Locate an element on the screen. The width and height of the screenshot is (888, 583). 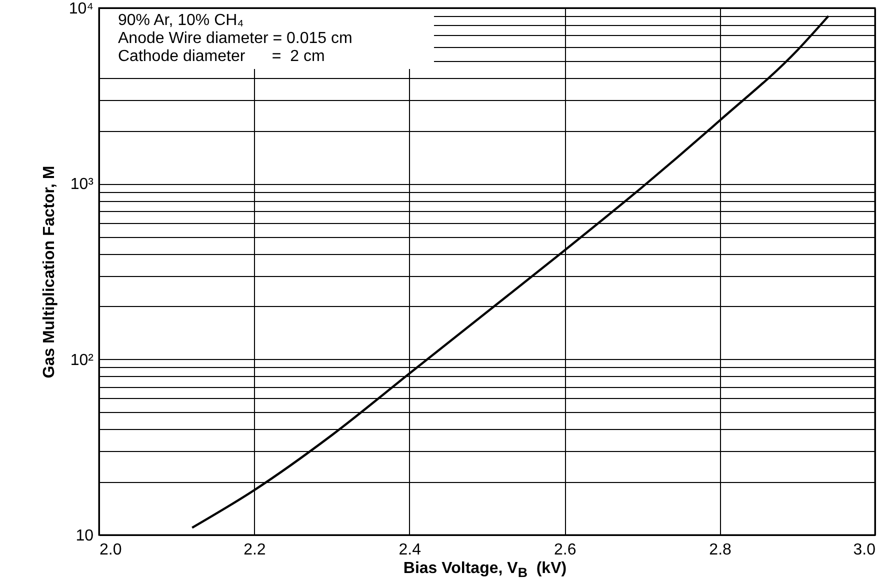
x-tick-label: 2.2 is located at coordinates (255, 550).